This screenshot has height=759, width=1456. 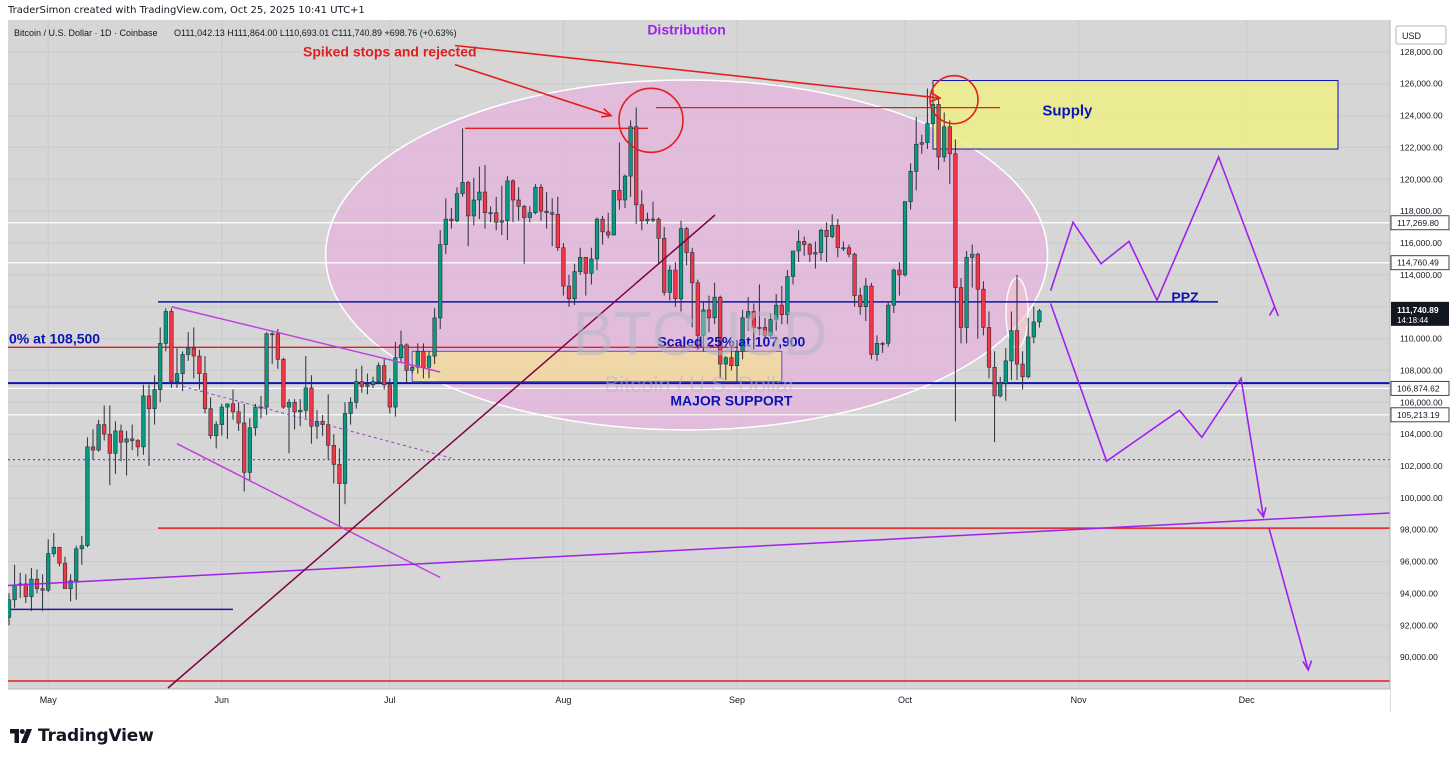 I want to click on x-tick-label: May, so click(x=49, y=700).